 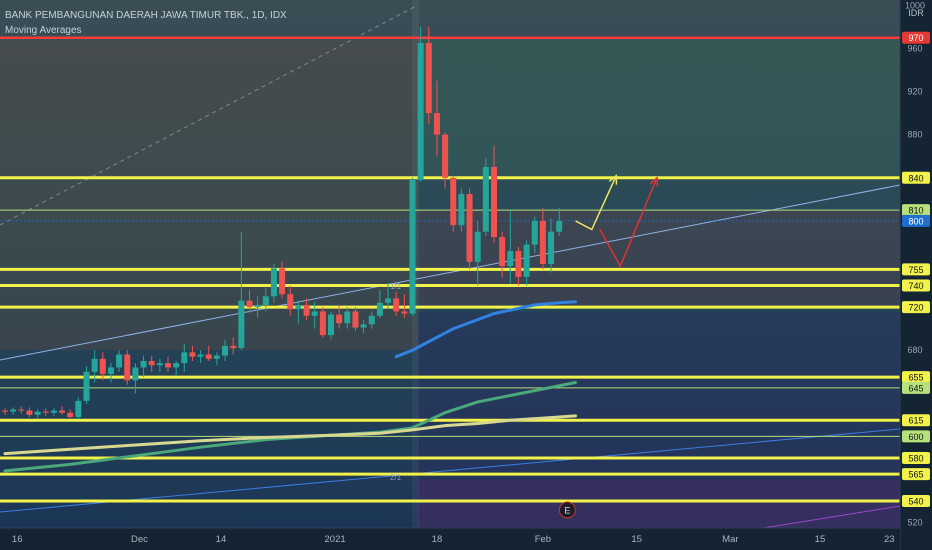 What do you see at coordinates (221, 539) in the screenshot?
I see `time-tick-label: 14` at bounding box center [221, 539].